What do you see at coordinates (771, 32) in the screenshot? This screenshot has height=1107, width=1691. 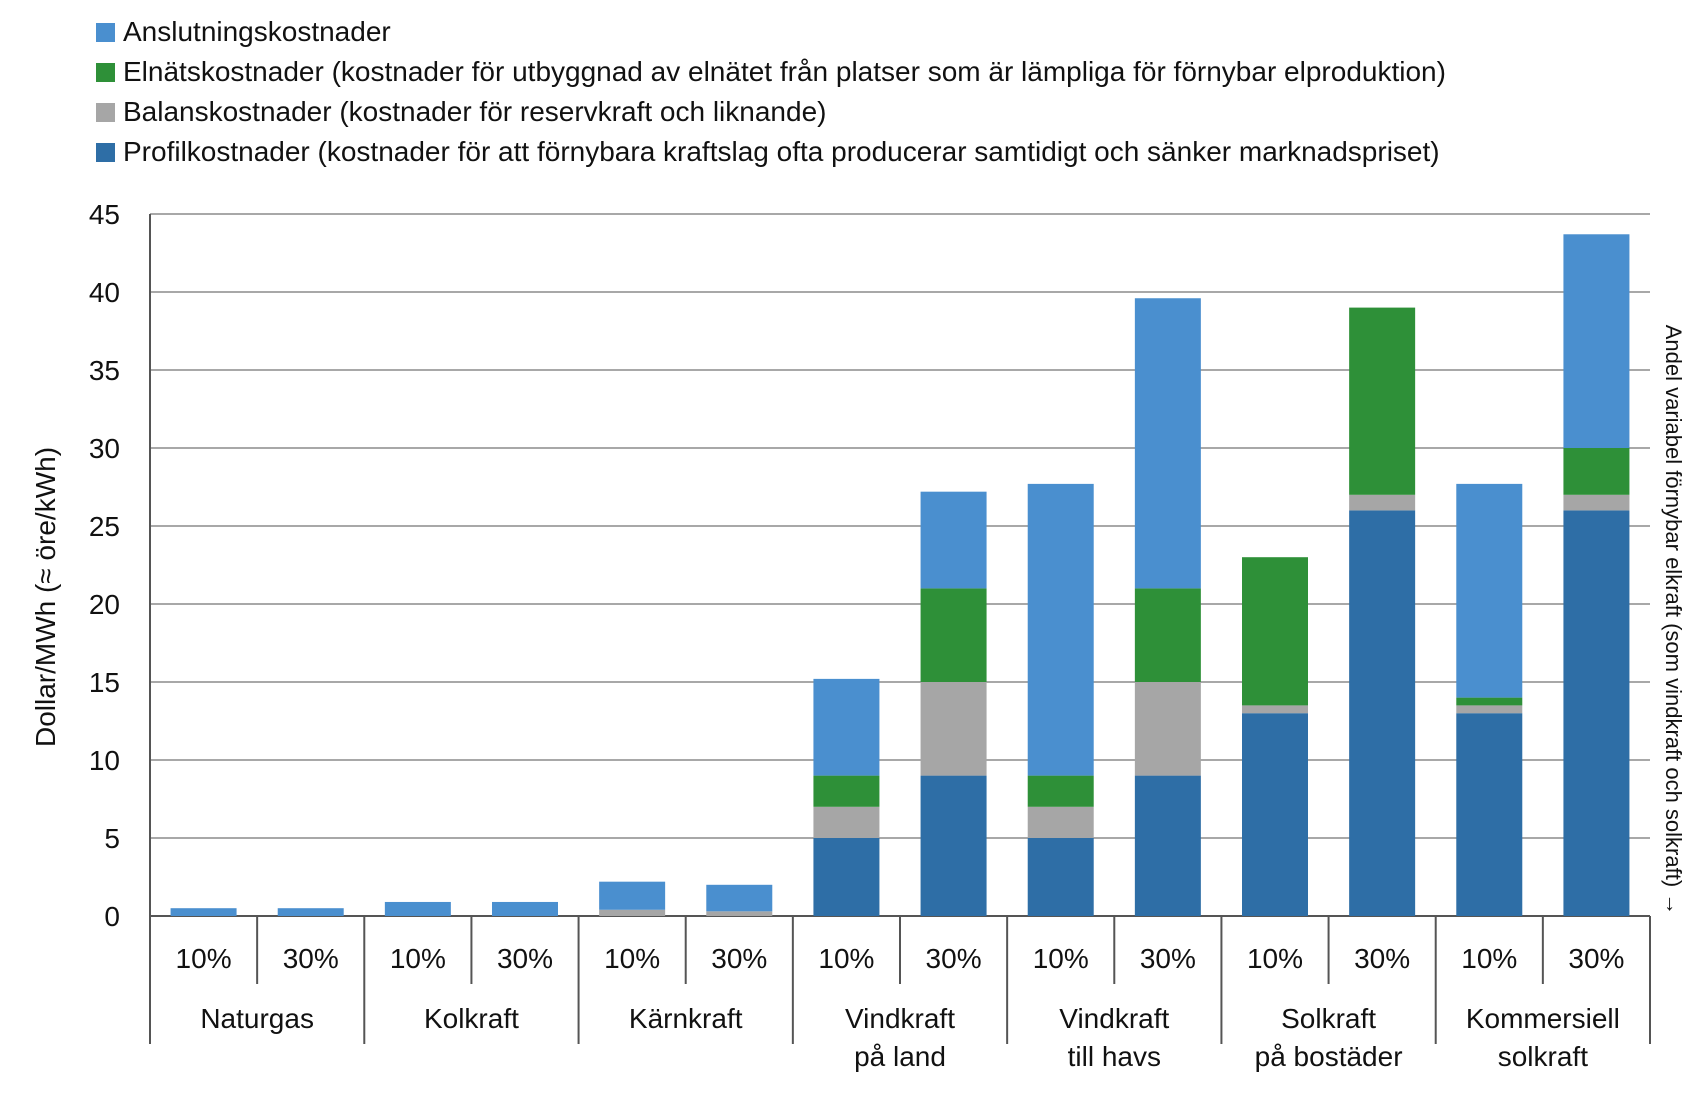 I see `legend-item: Anslutningskostnader` at bounding box center [771, 32].